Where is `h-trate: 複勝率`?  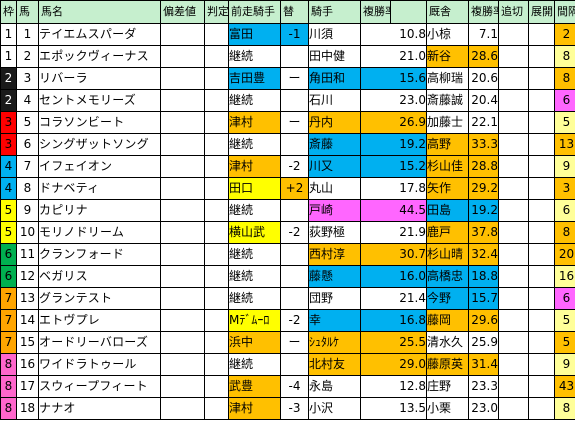
h-trate: 複勝率 is located at coordinates (483, 12).